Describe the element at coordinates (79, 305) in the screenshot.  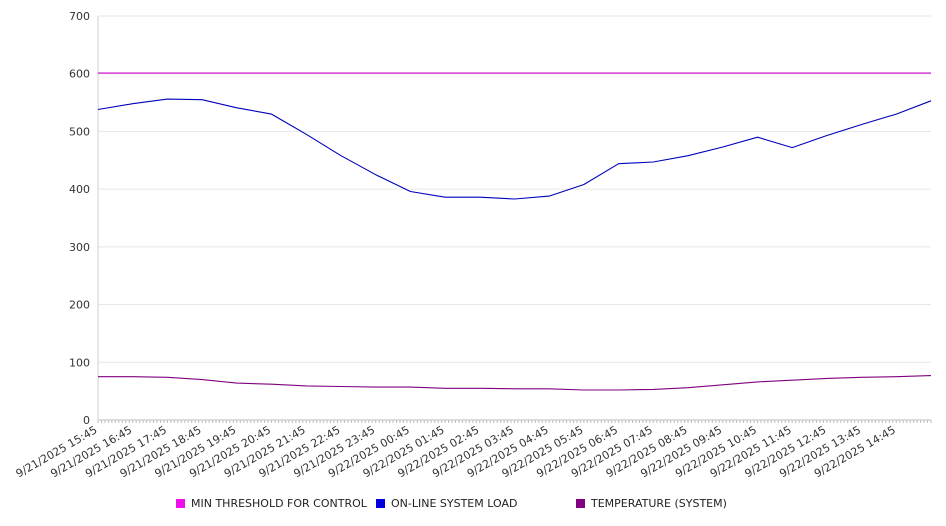
I see `y-tick-label-200: 200` at that location.